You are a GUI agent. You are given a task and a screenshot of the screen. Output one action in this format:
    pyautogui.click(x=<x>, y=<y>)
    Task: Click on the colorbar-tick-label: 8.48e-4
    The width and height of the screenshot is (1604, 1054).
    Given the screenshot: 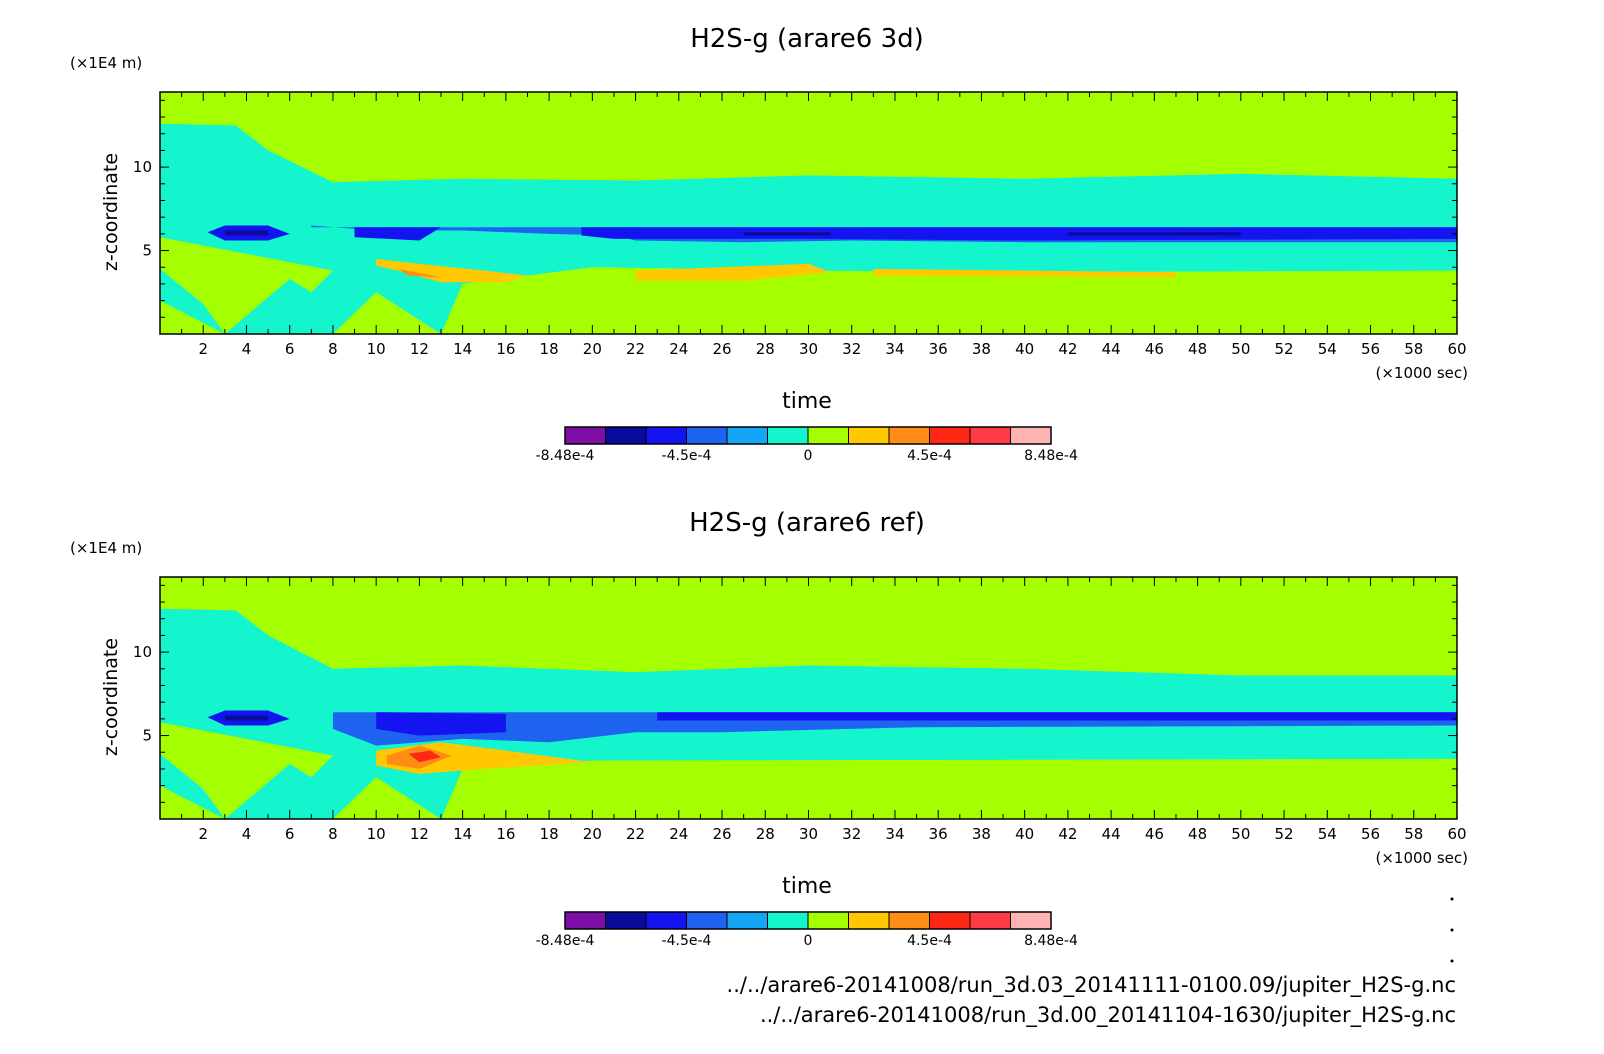 What is the action you would take?
    pyautogui.click(x=1051, y=456)
    